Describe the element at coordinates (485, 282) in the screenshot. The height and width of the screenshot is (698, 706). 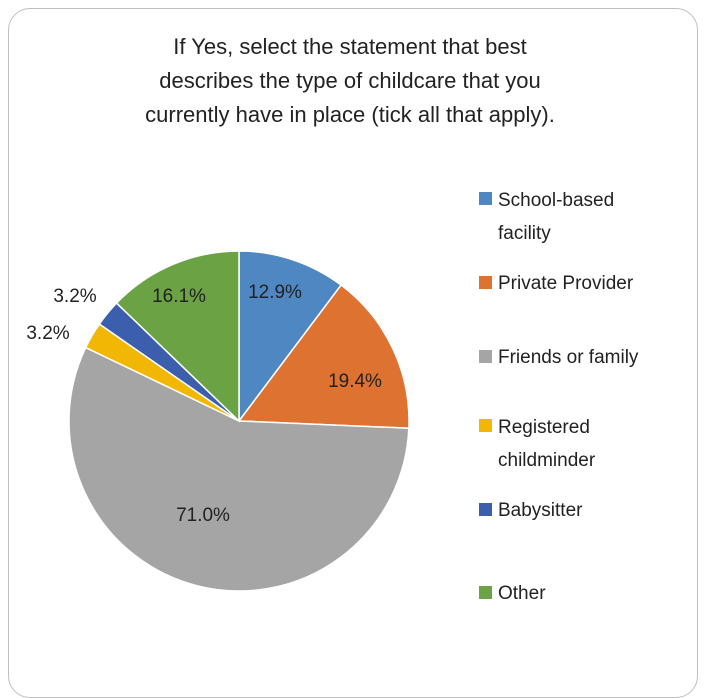
I see `legend-swatch-private-provider` at that location.